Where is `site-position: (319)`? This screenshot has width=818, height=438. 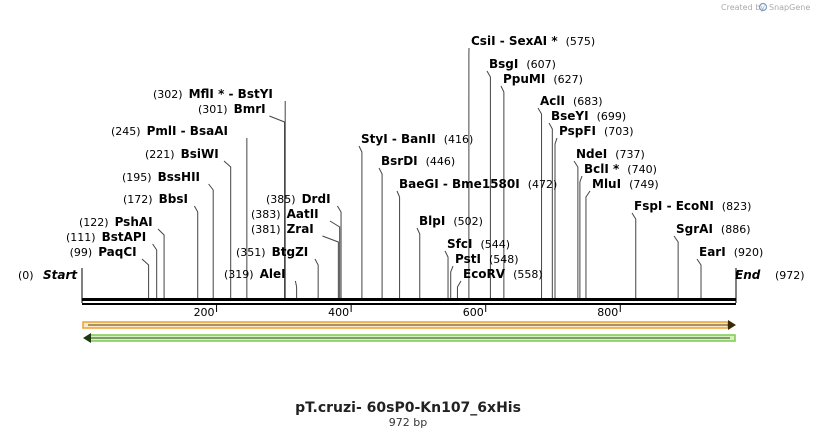
site-position: (319) is located at coordinates (239, 274).